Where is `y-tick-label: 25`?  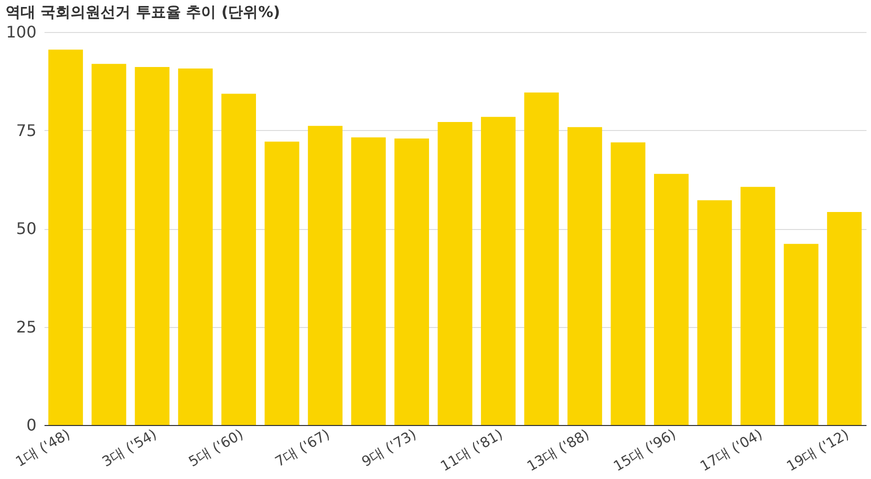
y-tick-label: 25 is located at coordinates (26, 326).